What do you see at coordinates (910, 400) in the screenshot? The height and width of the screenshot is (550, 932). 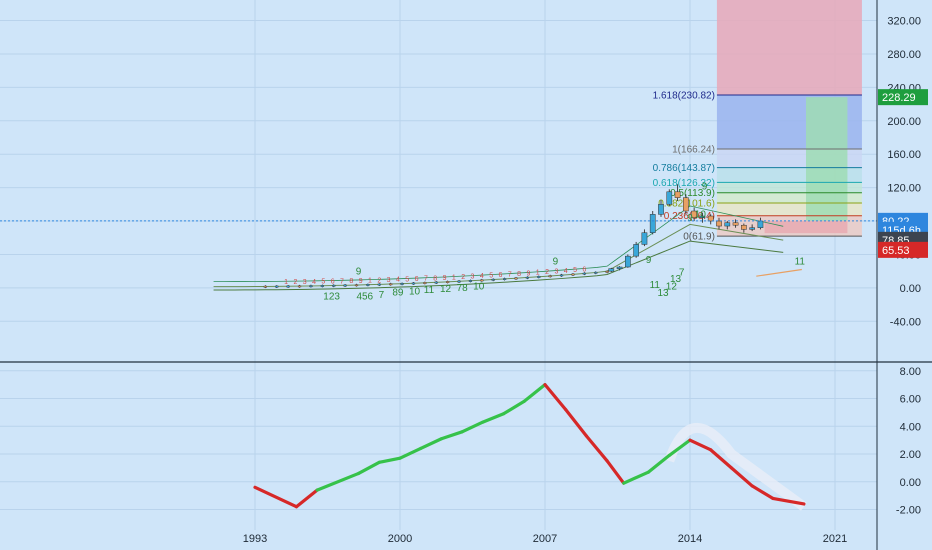 I see `oscillator-tick-label: 6.00` at bounding box center [910, 400].